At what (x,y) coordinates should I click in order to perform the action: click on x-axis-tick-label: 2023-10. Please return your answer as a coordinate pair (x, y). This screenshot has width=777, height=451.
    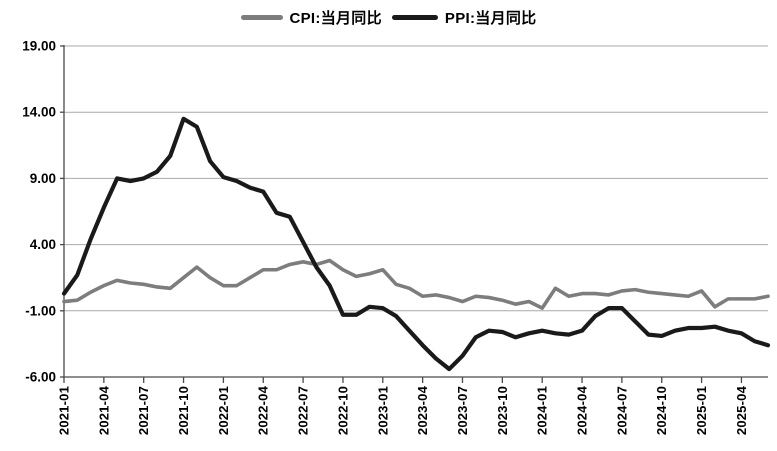
    Looking at the image, I should click on (502, 410).